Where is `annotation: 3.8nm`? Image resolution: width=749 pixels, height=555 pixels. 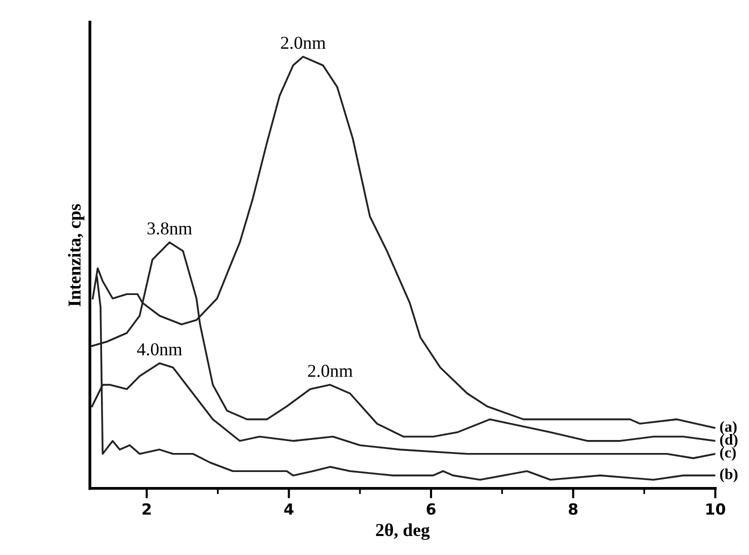
annotation: 3.8nm is located at coordinates (170, 228).